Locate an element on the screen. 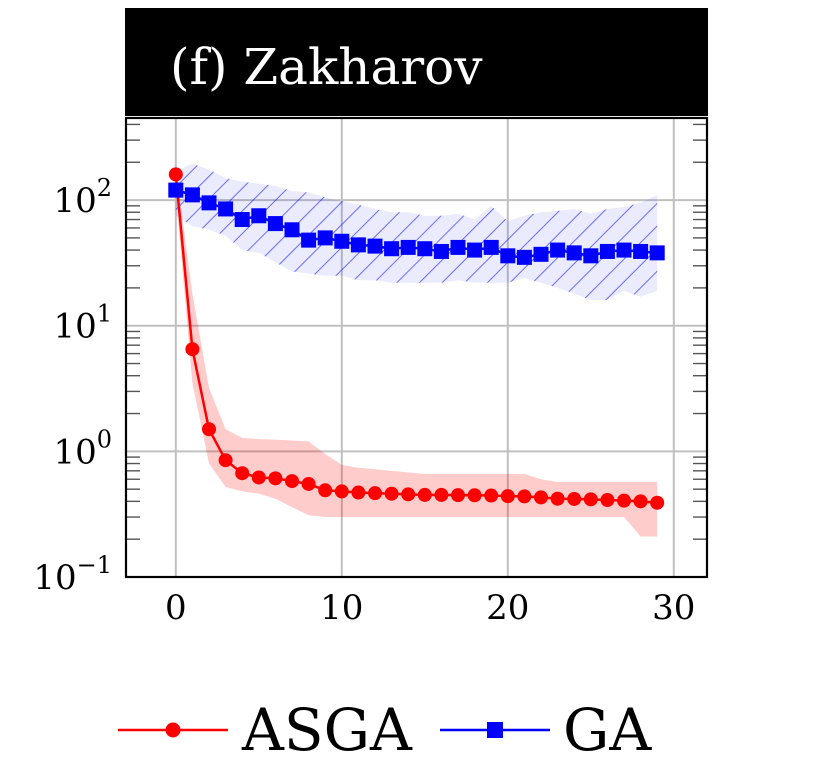 The image size is (816, 770). x-tick-labels: 0 10 20 30 is located at coordinates (430, 608).